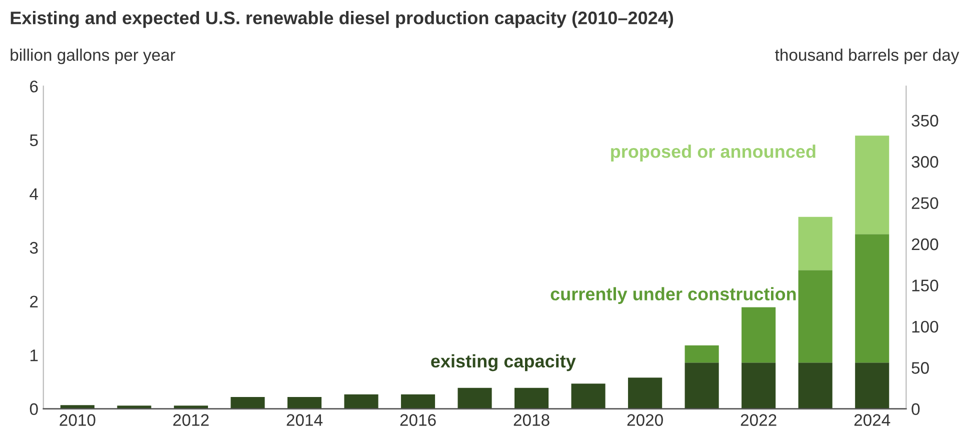  Describe the element at coordinates (872, 420) in the screenshot. I see `x-tick-label: 2024` at that location.